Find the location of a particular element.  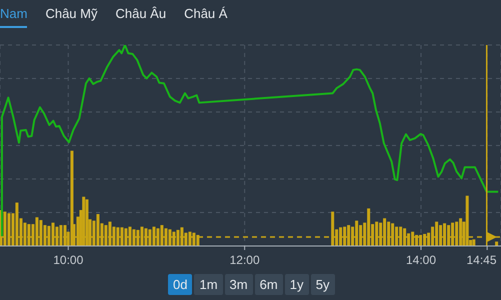

text: 3m is located at coordinates (238, 284).